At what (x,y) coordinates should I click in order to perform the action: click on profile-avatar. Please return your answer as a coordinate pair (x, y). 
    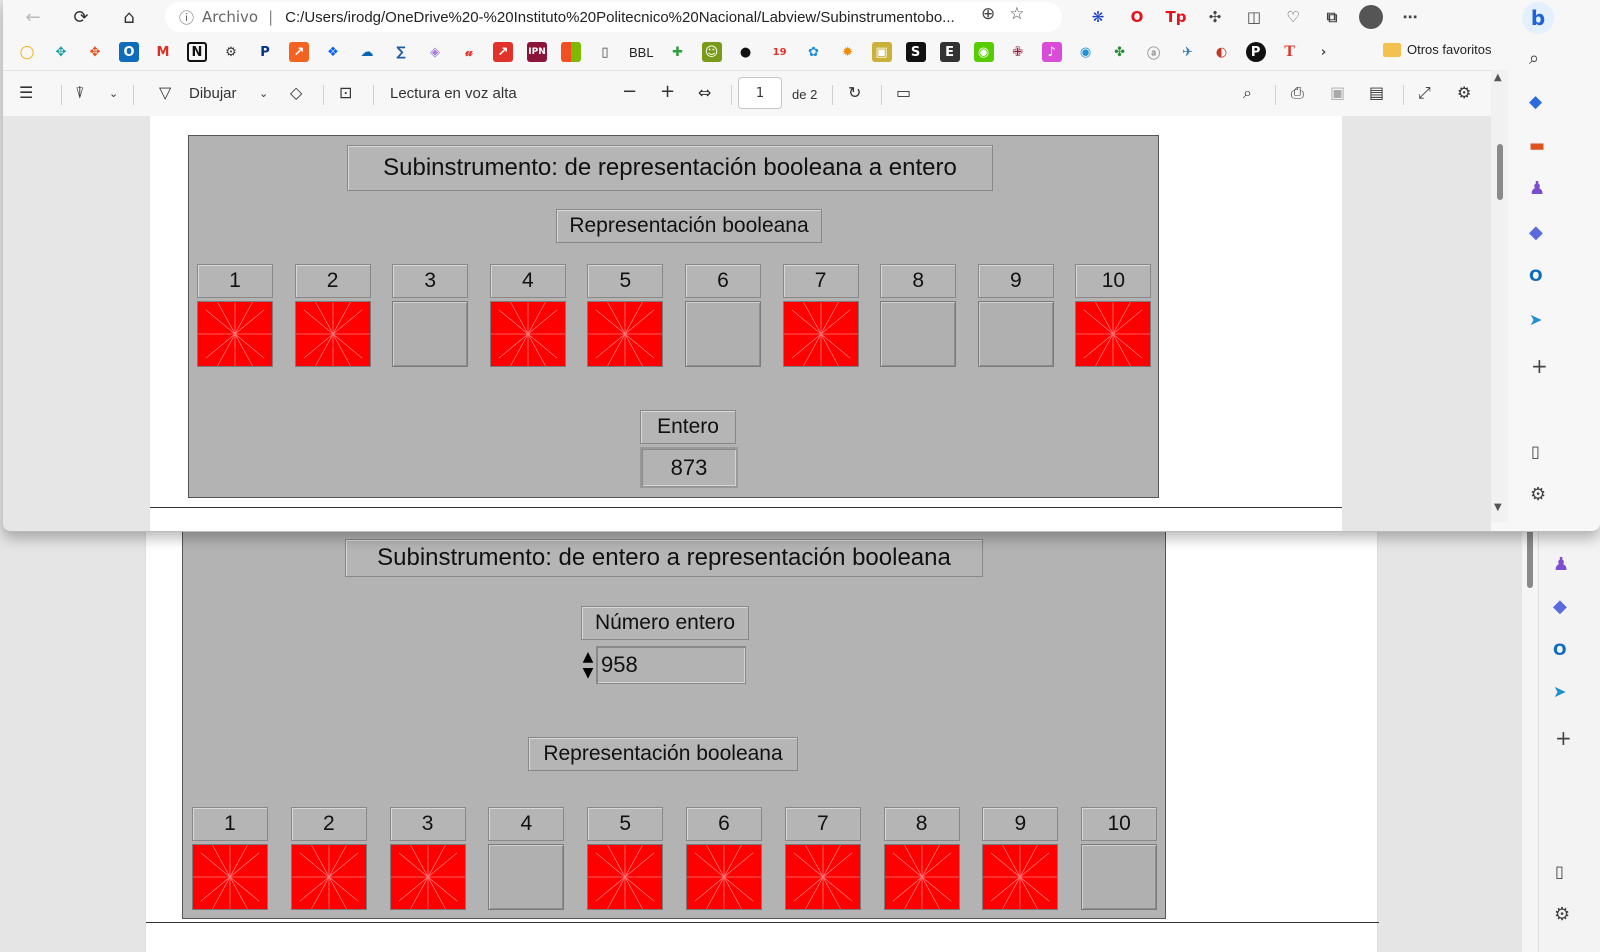
    Looking at the image, I should click on (1371, 17).